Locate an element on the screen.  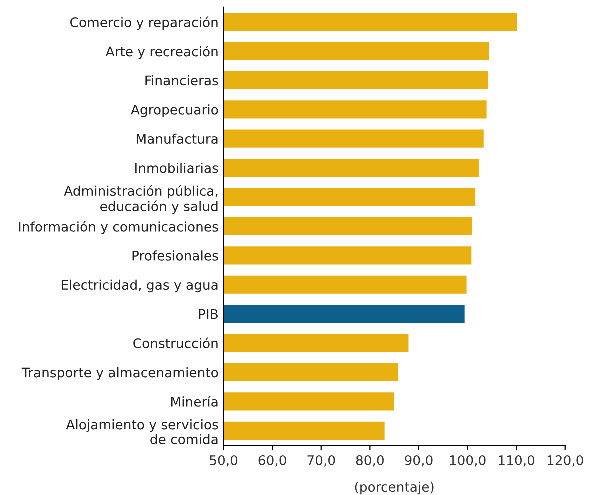
x-axis-title: (porcentaje) is located at coordinates (394, 488).